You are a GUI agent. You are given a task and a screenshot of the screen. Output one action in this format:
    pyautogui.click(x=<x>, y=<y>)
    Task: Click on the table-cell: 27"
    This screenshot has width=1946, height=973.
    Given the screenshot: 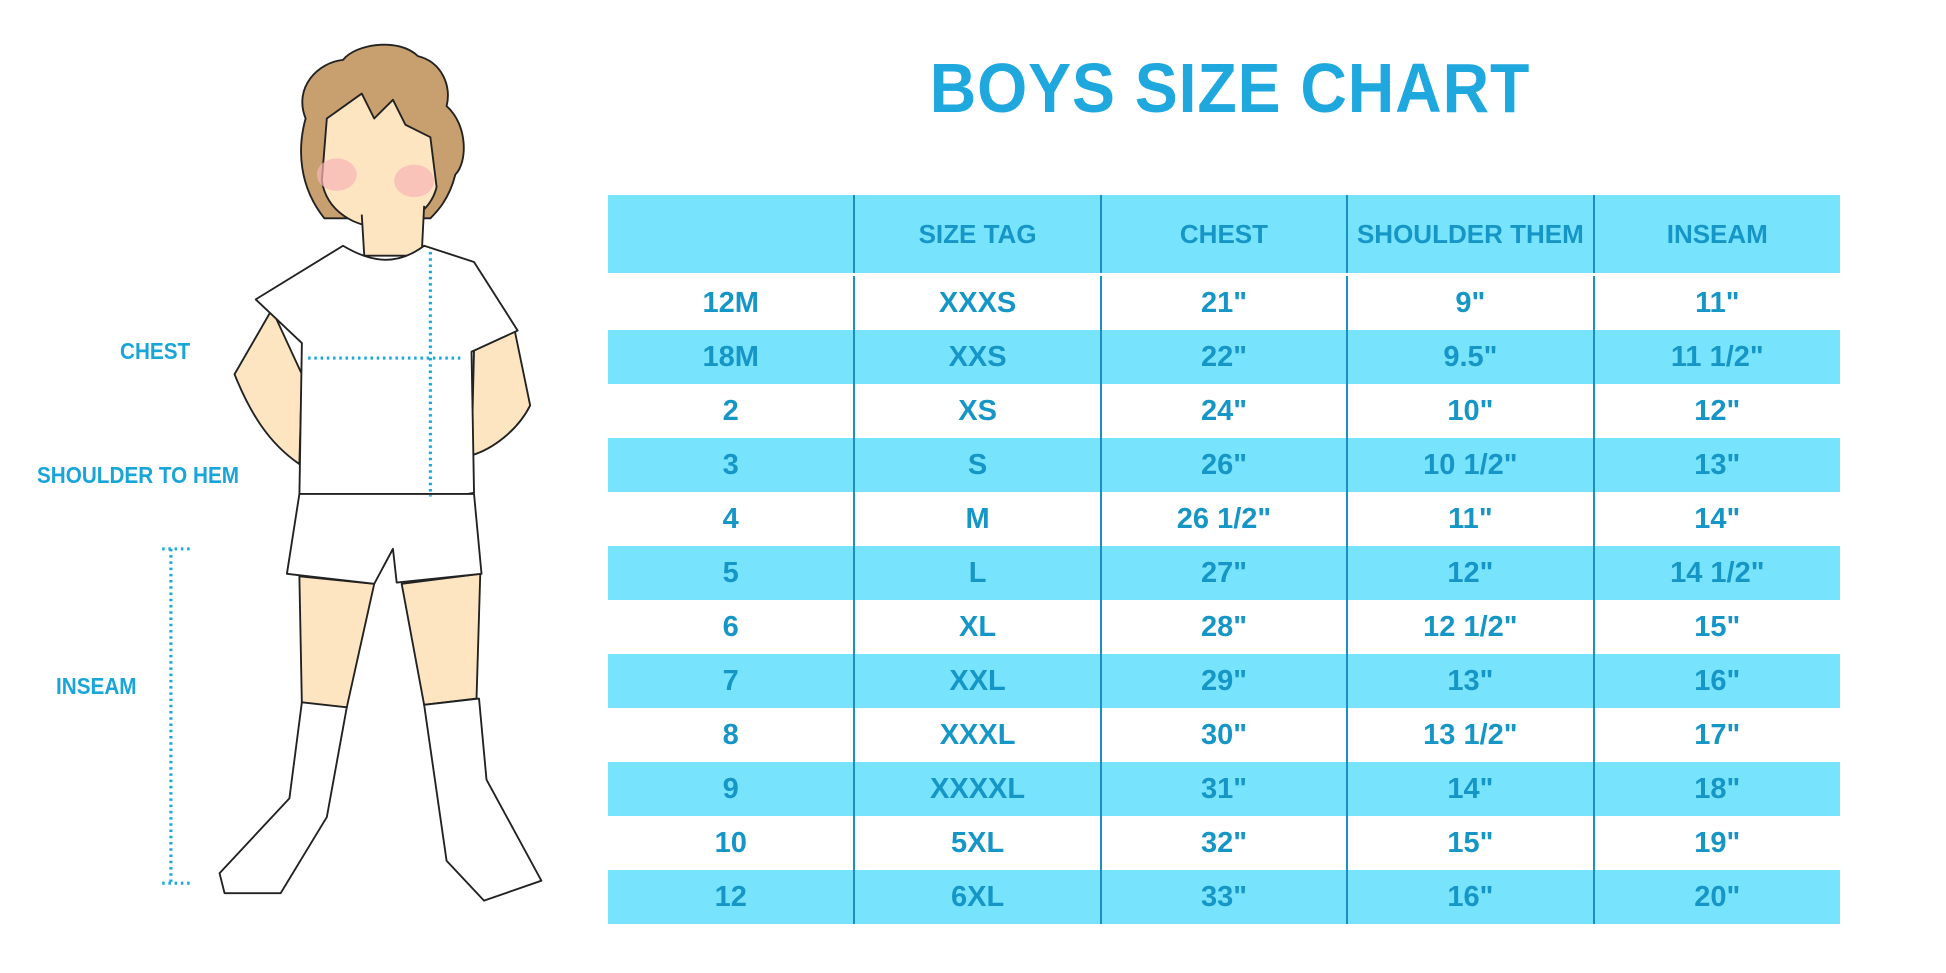 What is the action you would take?
    pyautogui.click(x=1223, y=573)
    